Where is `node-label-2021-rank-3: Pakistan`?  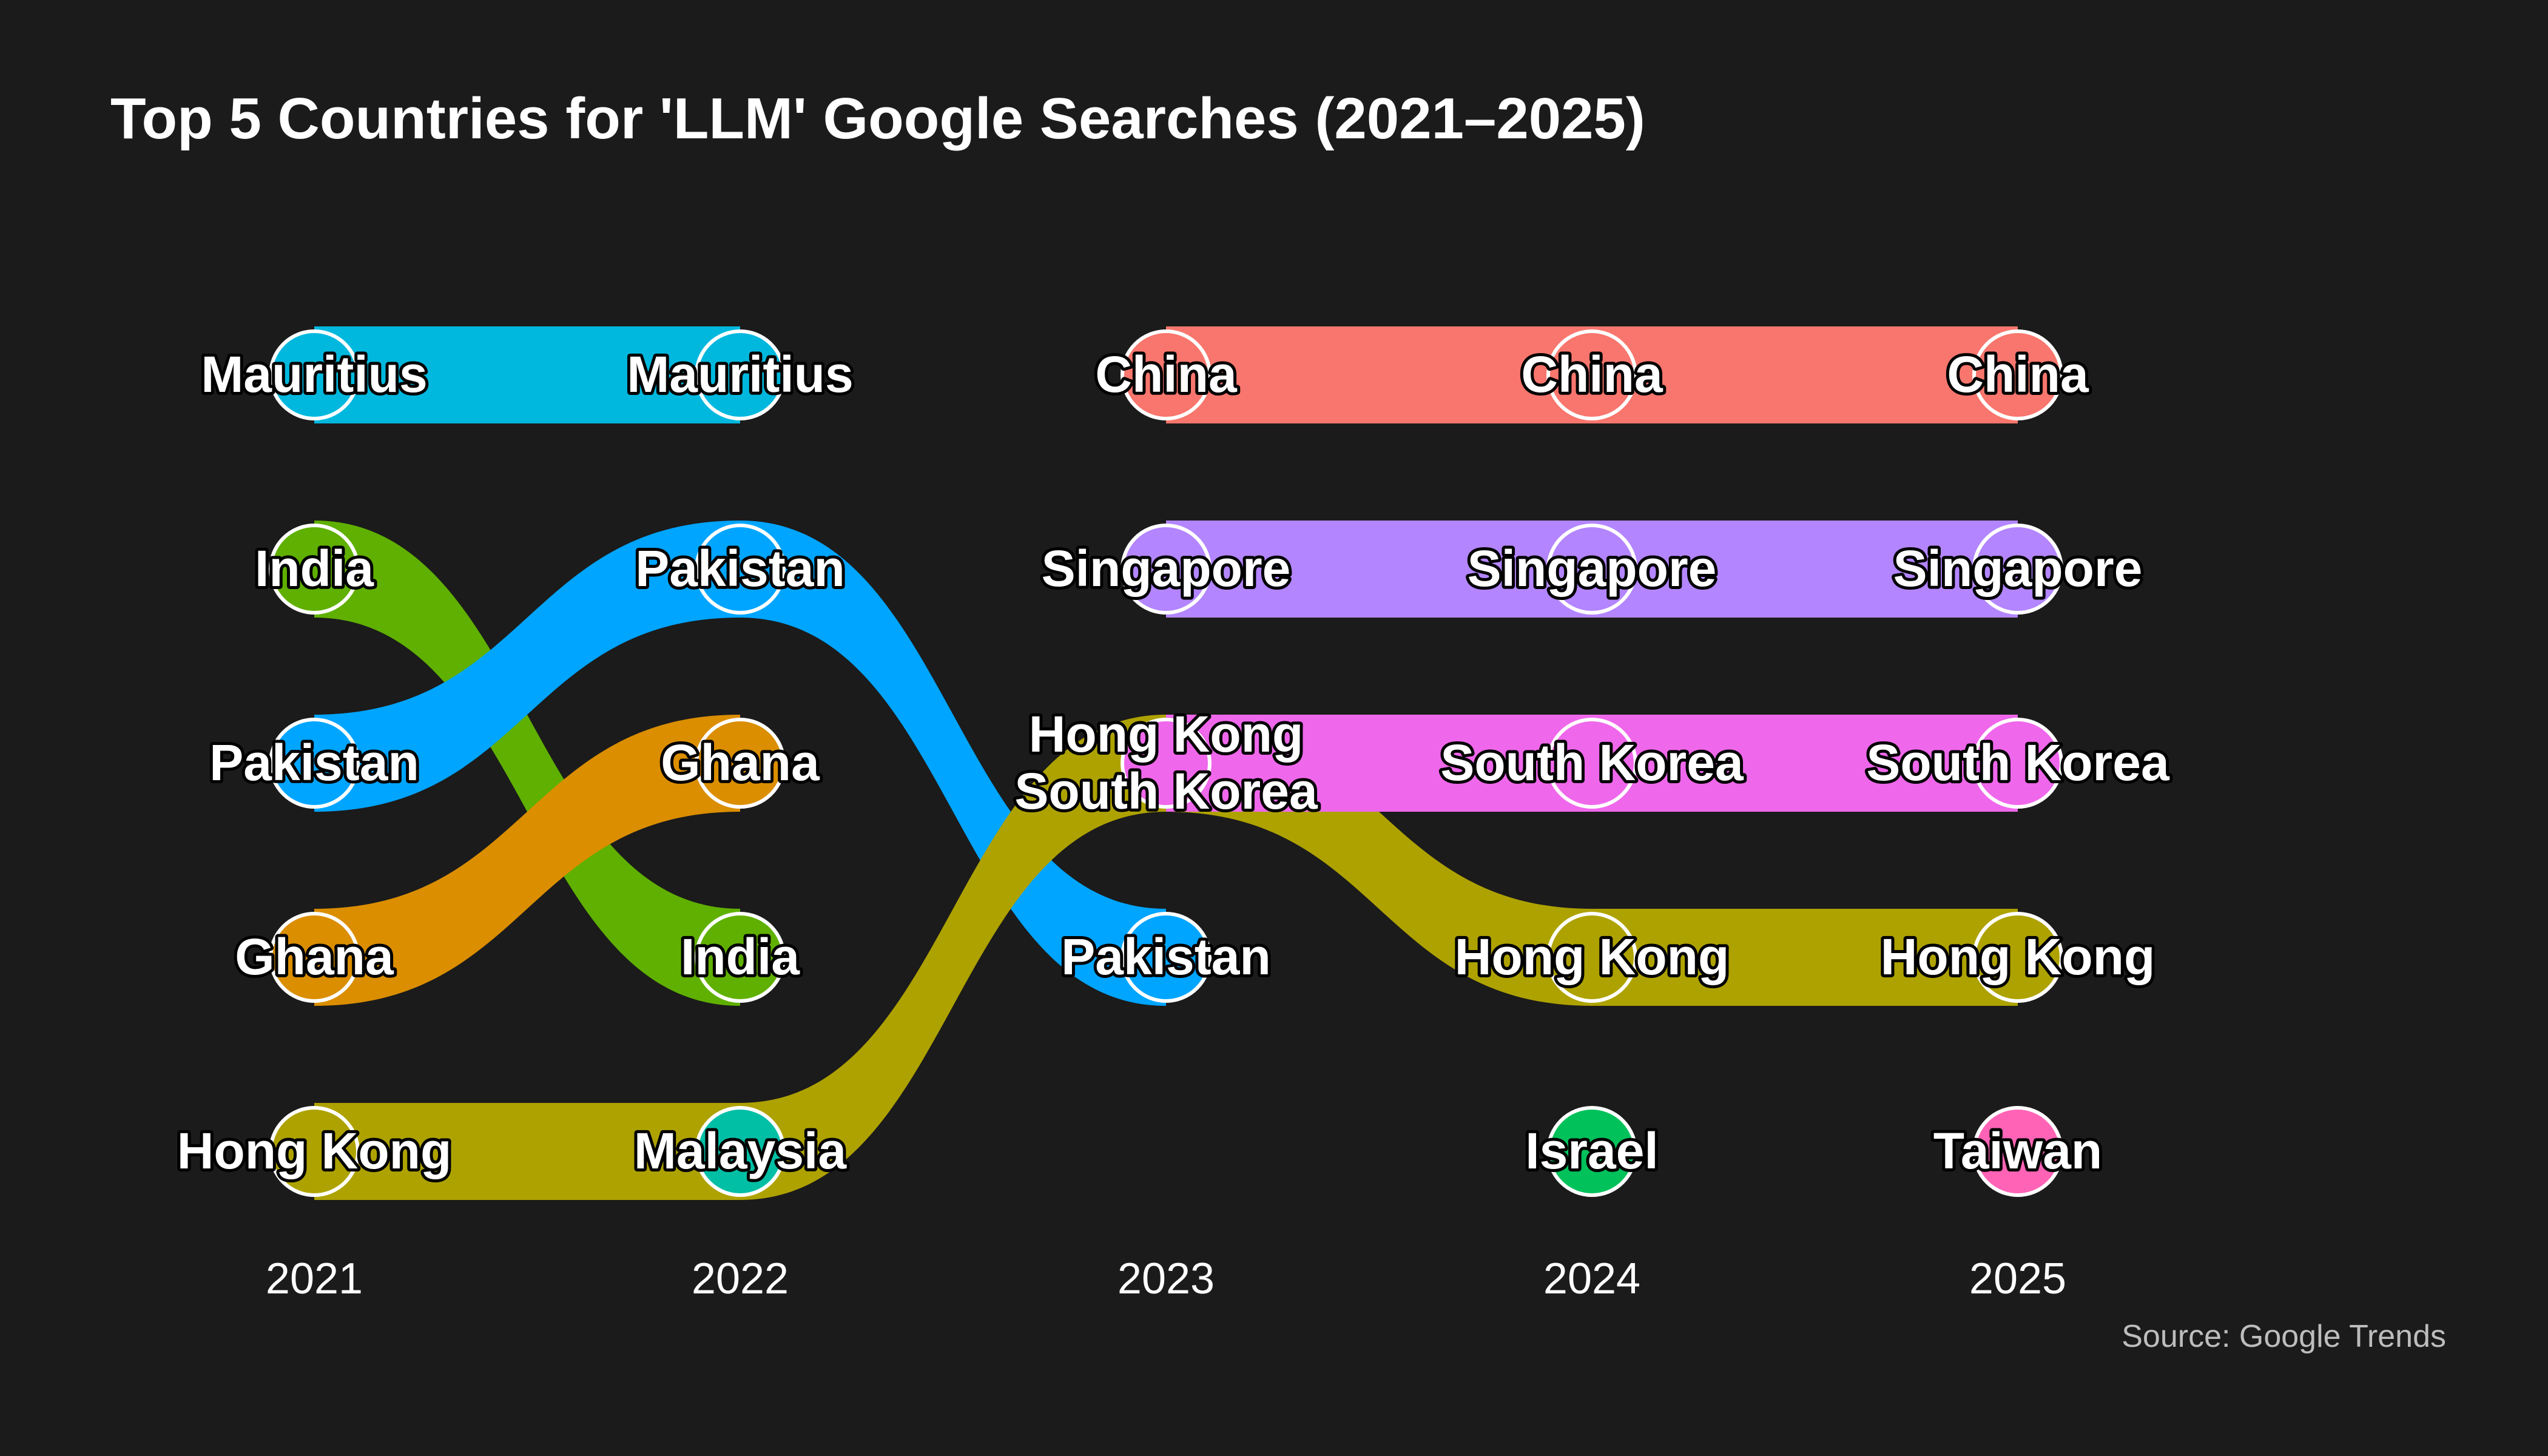
node-label-2021-rank-3: Pakistan is located at coordinates (314, 762).